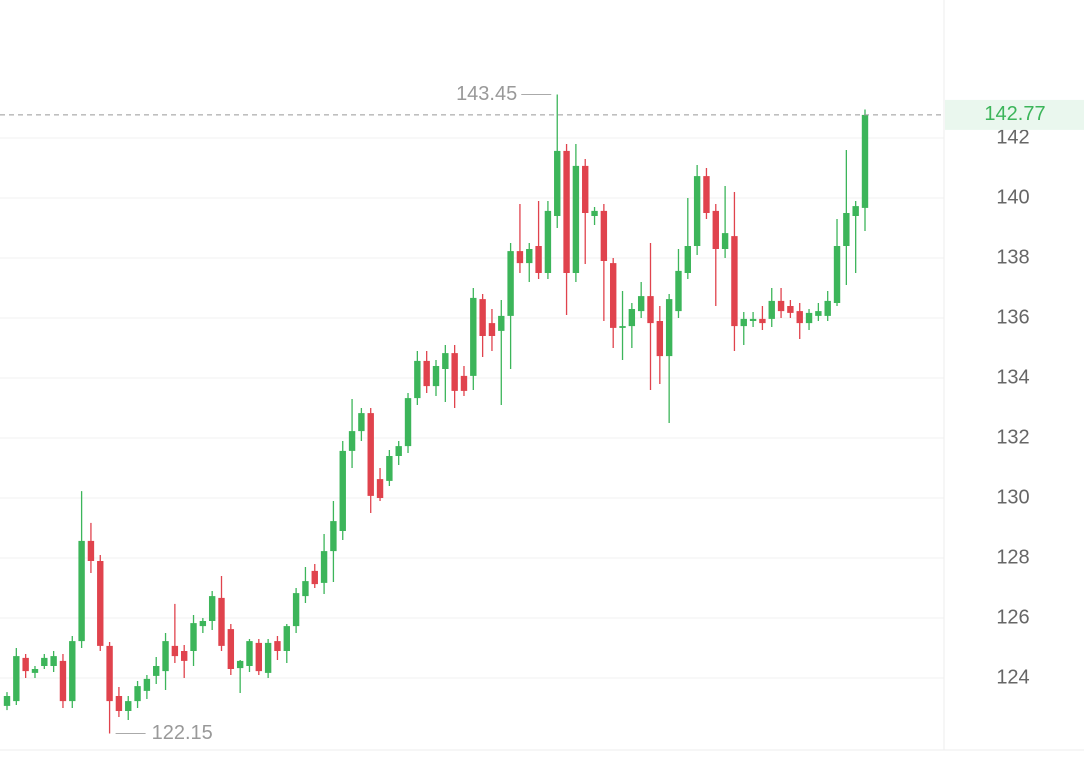  Describe the element at coordinates (1012, 197) in the screenshot. I see `y-tick-label: 140` at that location.